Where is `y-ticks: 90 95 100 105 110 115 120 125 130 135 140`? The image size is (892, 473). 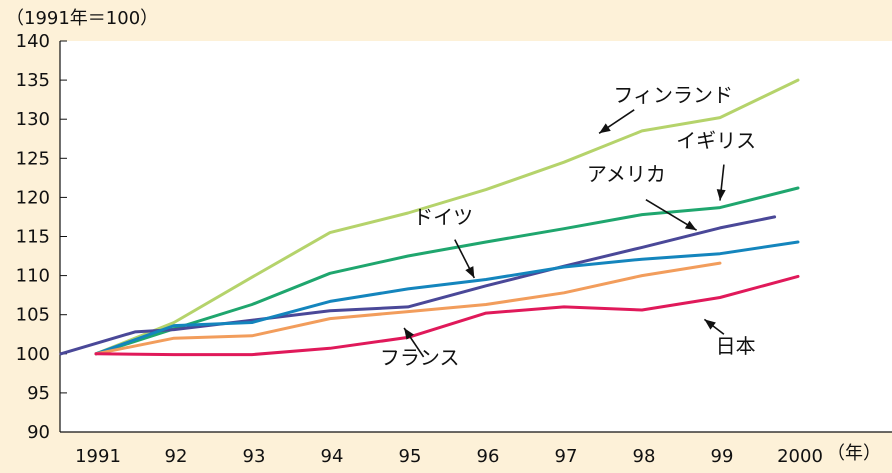
y-ticks: 90 95 100 105 110 115 120 125 130 135 140 is located at coordinates (41, 237).